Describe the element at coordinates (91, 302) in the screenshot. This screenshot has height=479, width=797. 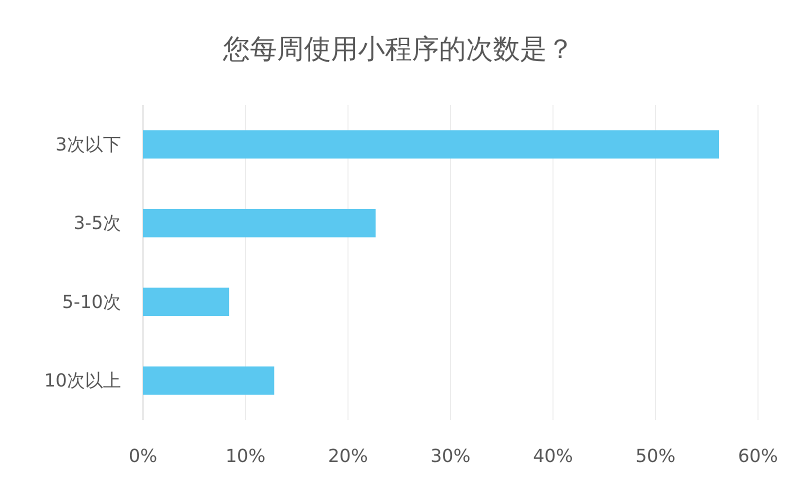
I see `y-tick-label: 5-10次` at that location.